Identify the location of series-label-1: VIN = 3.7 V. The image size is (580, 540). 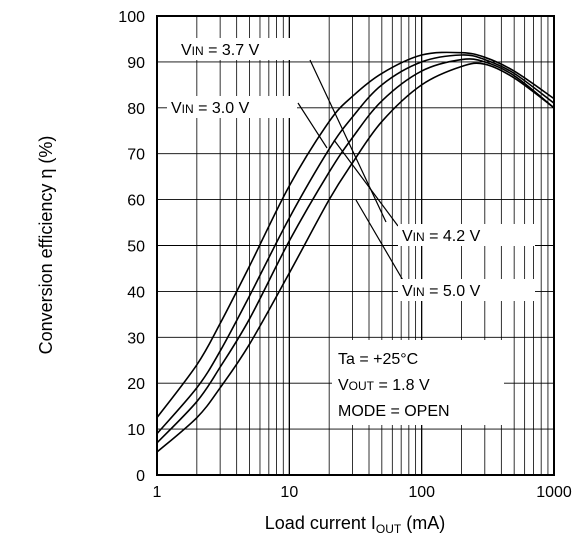
(220, 50).